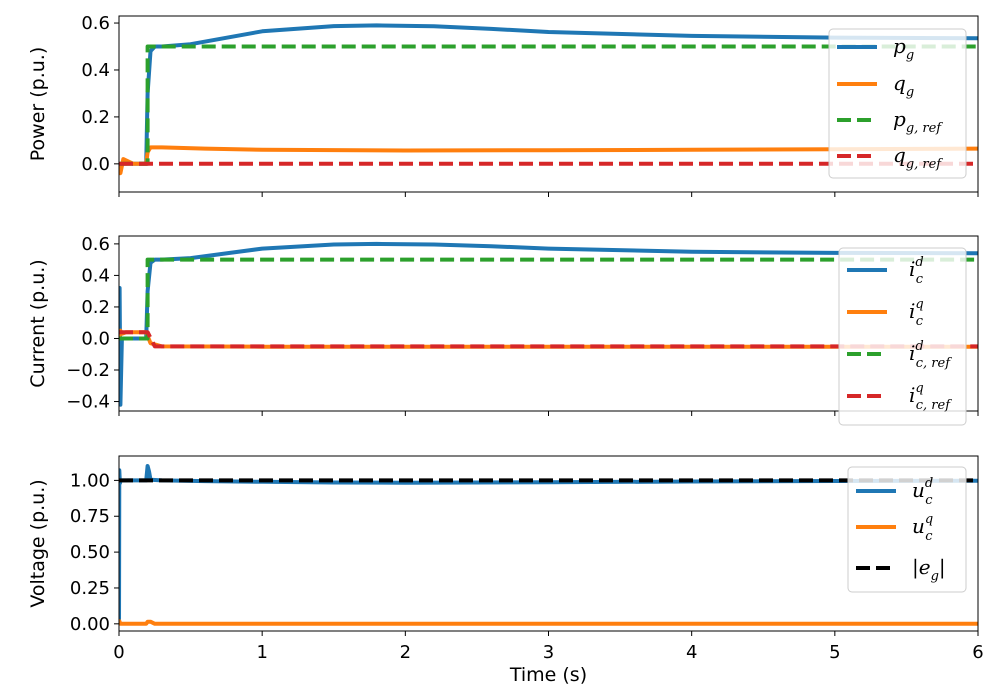 The height and width of the screenshot is (700, 1000). Describe the element at coordinates (548, 652) in the screenshot. I see `x-tick-label: 3` at that location.